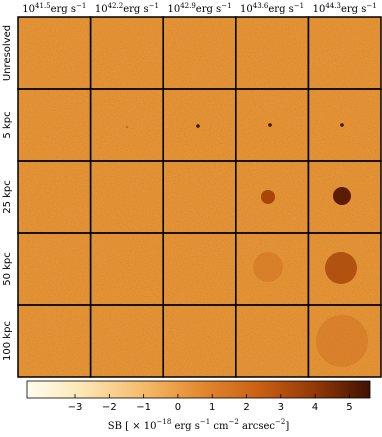 The image size is (382, 437). I want to click on colorbar, so click(198, 389).